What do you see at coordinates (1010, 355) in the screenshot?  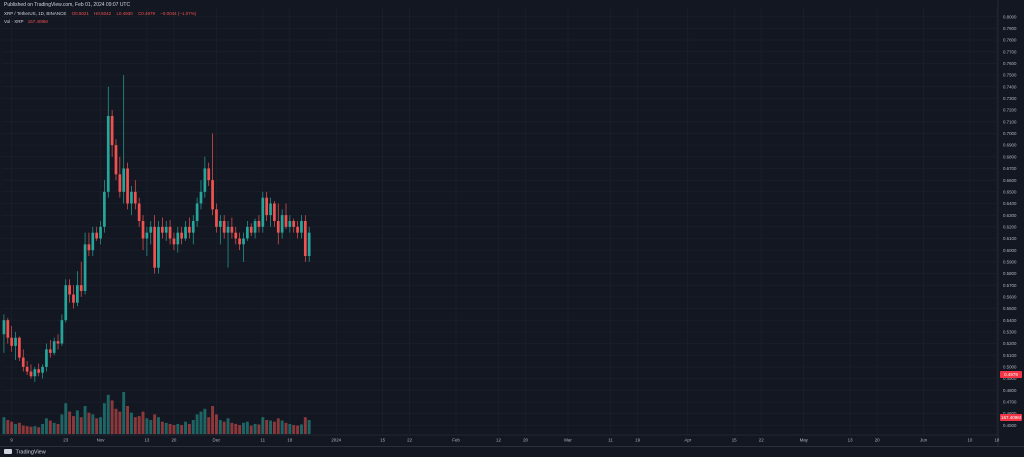 I see `price-tick-label: 0.5100` at bounding box center [1010, 355].